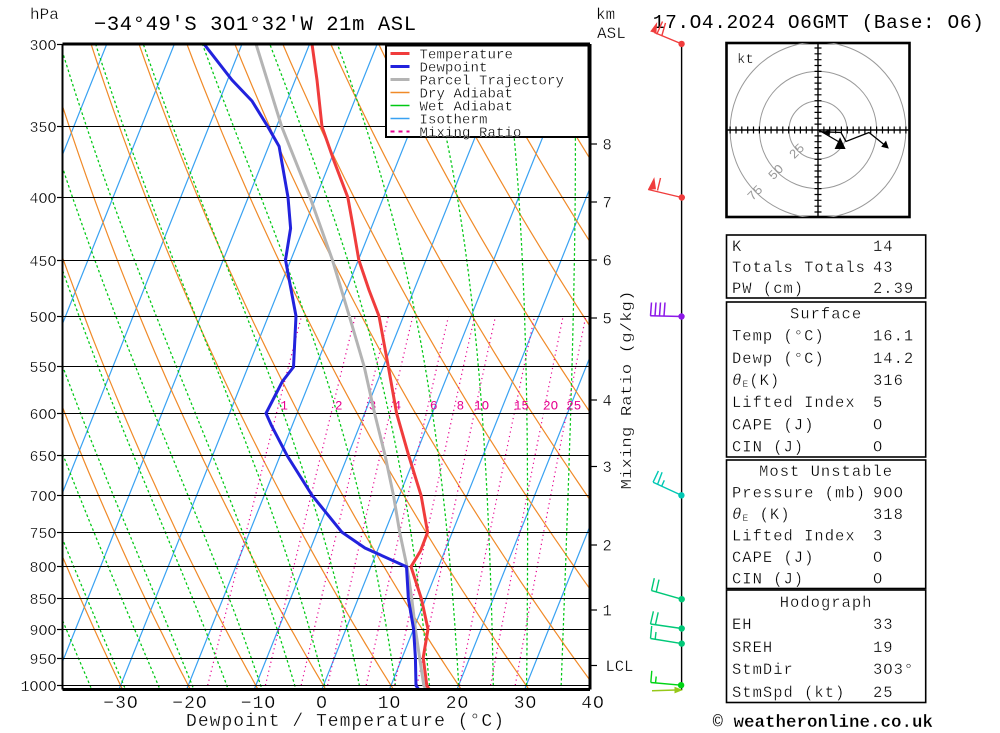 Image resolution: width=1000 pixels, height=733 pixels. What do you see at coordinates (893, 289) in the screenshot?
I see `svg-text: 2.39` at bounding box center [893, 289].